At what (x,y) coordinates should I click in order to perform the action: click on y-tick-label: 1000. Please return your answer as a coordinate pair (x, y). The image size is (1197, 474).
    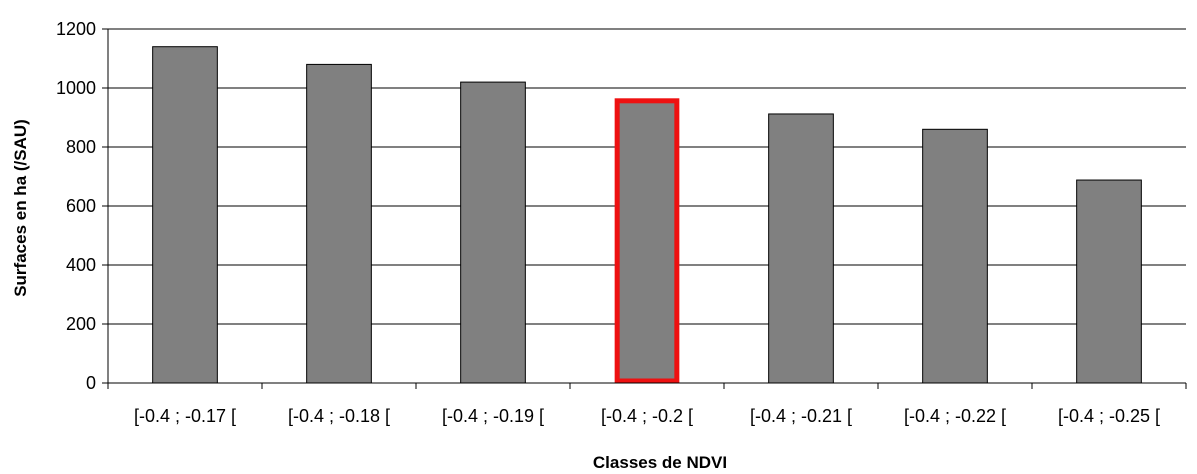
    Looking at the image, I should click on (76, 88).